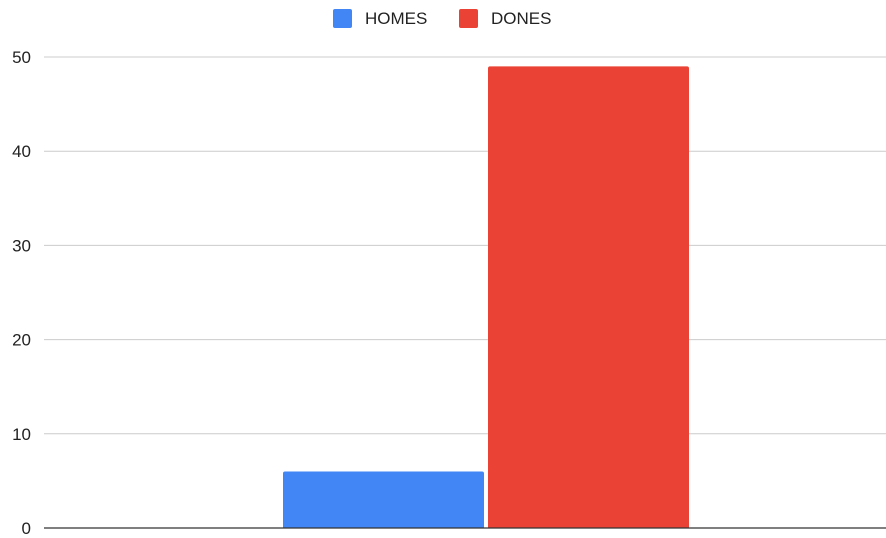  I want to click on y-tick-label: 10, so click(21, 434).